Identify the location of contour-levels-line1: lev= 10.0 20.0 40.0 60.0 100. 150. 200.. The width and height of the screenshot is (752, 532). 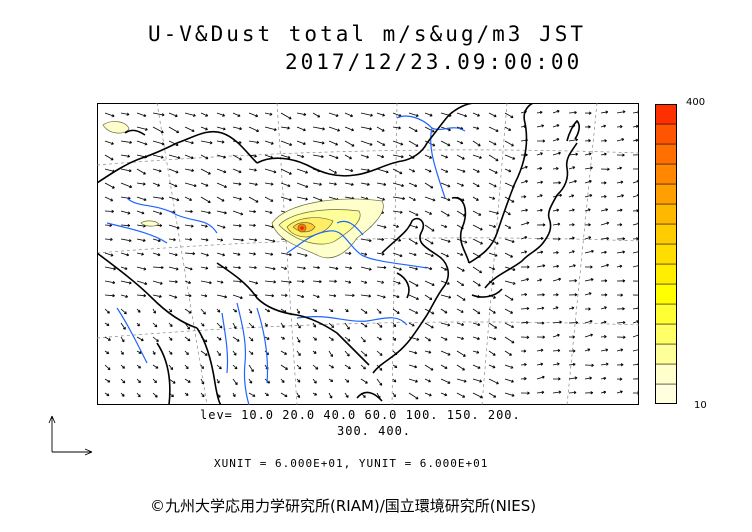
(360, 415).